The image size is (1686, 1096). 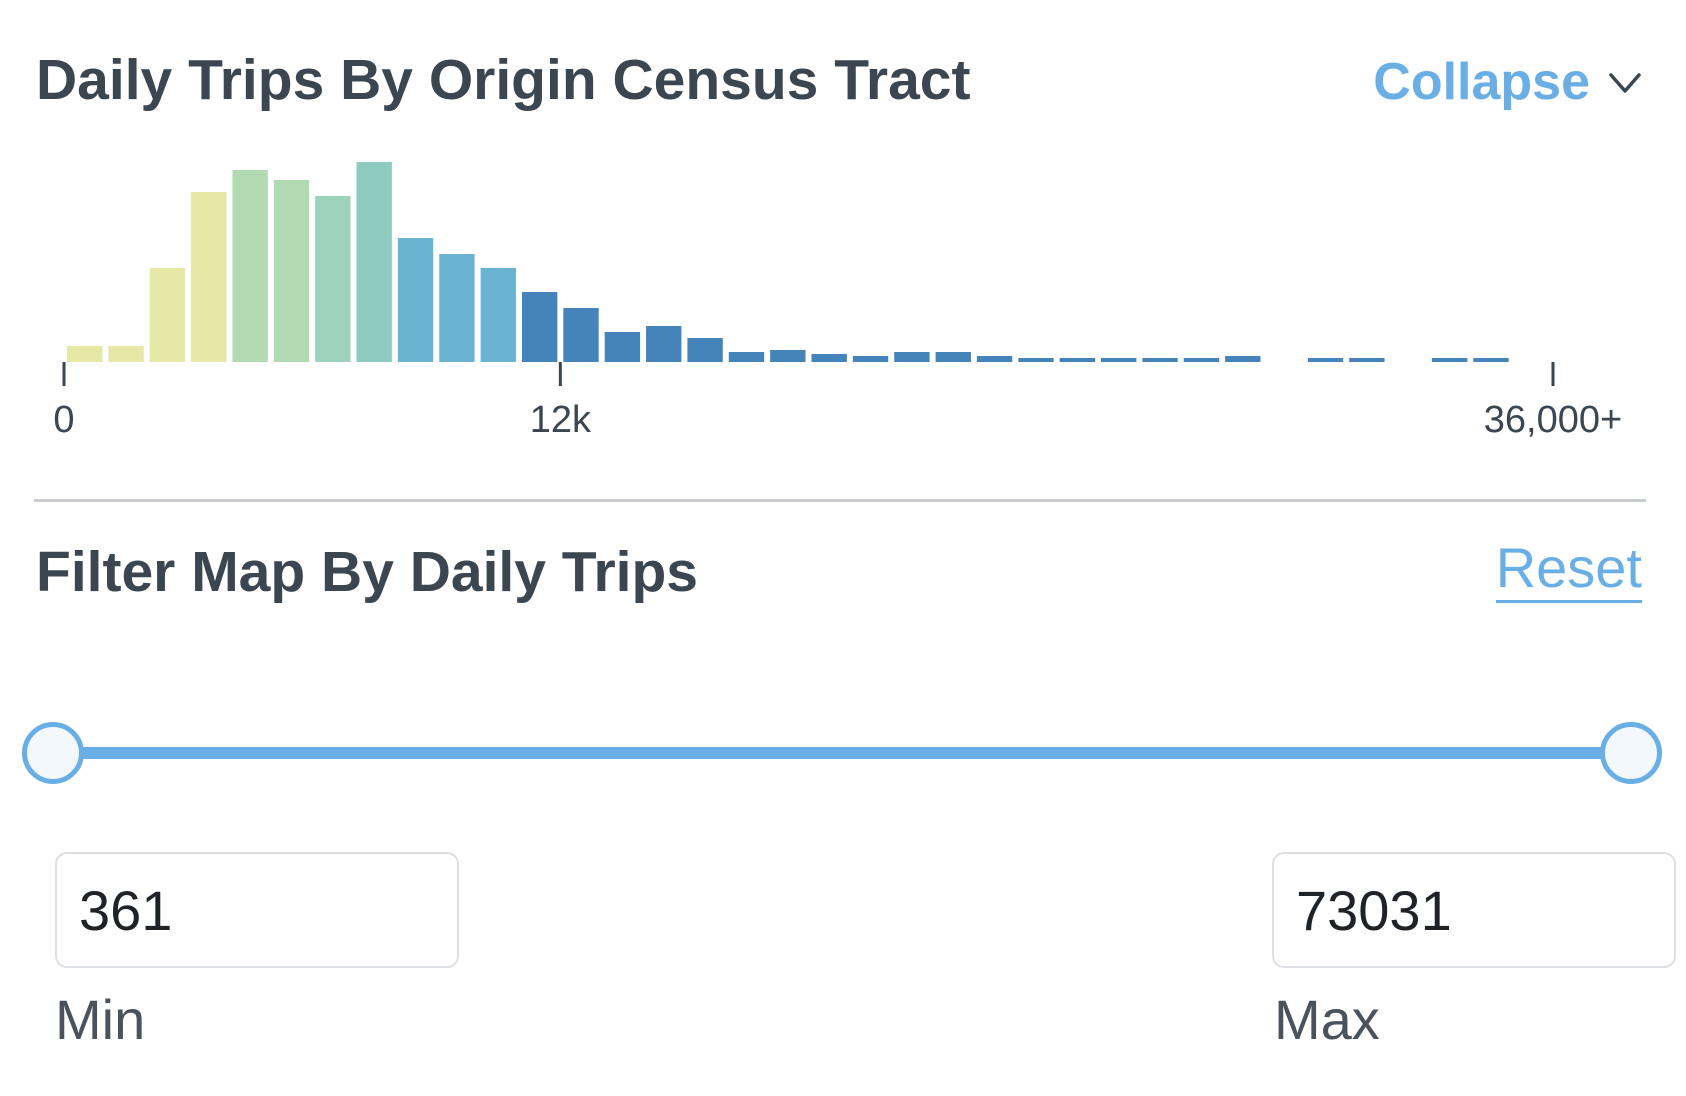 I want to click on section-divider, so click(x=840, y=500).